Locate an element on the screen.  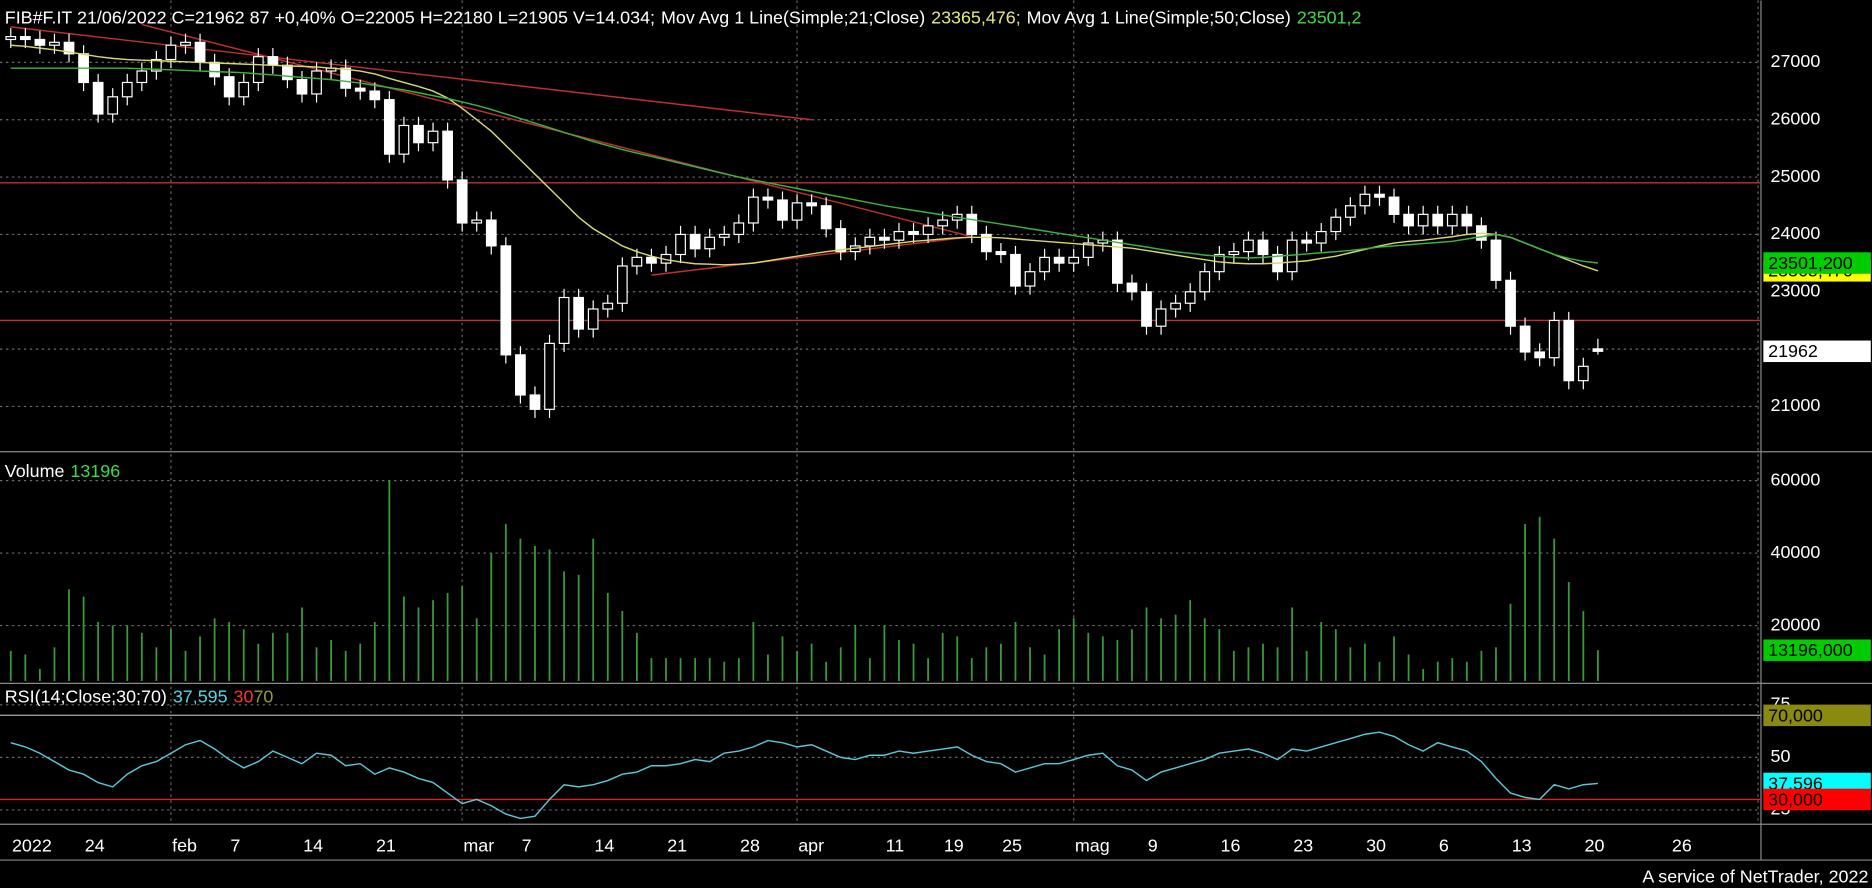
value-badge-label: 37,596 is located at coordinates (1795, 783).